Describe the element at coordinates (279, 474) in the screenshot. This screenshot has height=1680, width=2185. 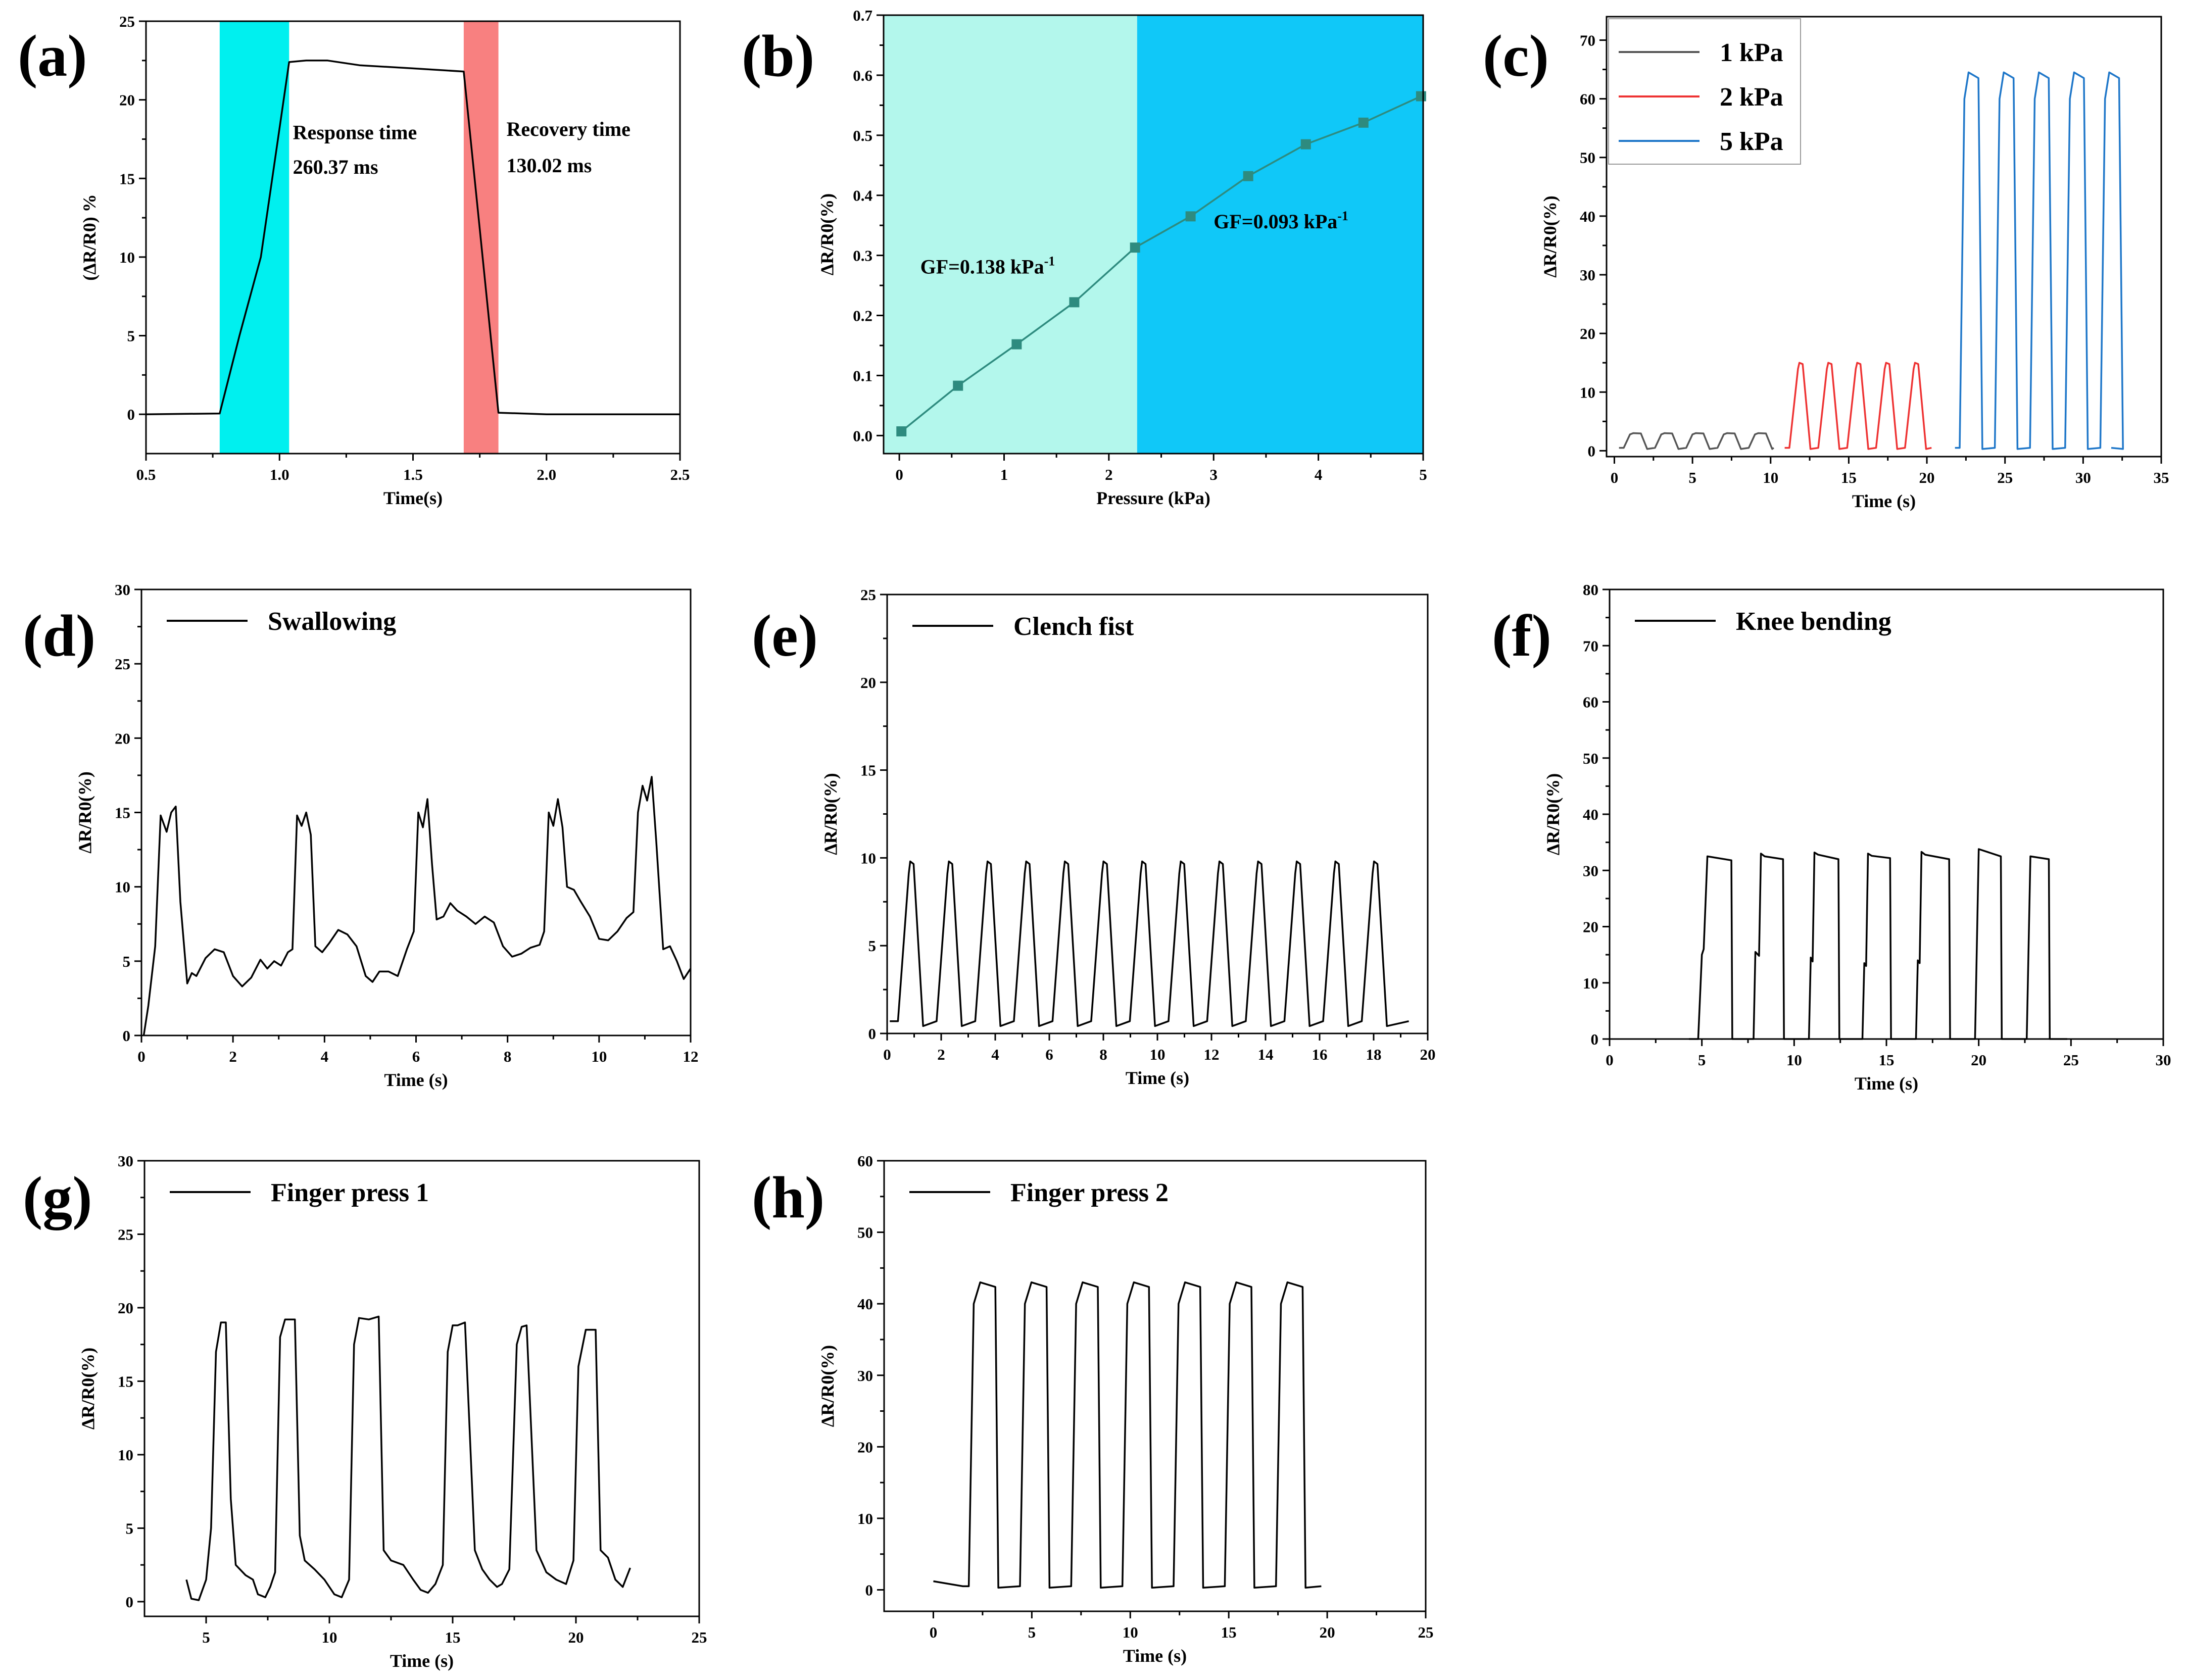
I see `x-tick-label: 1.0` at that location.